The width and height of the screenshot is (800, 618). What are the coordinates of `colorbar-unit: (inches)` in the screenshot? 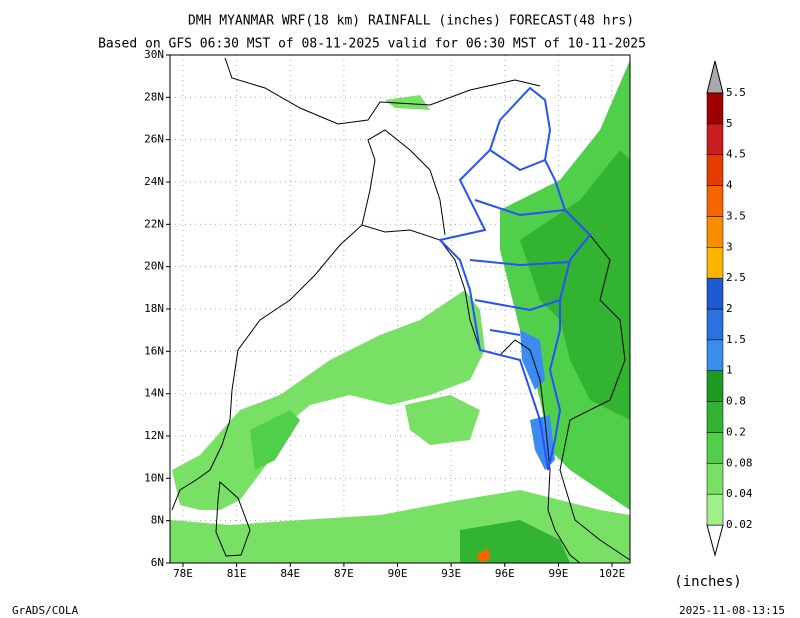 It's located at (707, 582).